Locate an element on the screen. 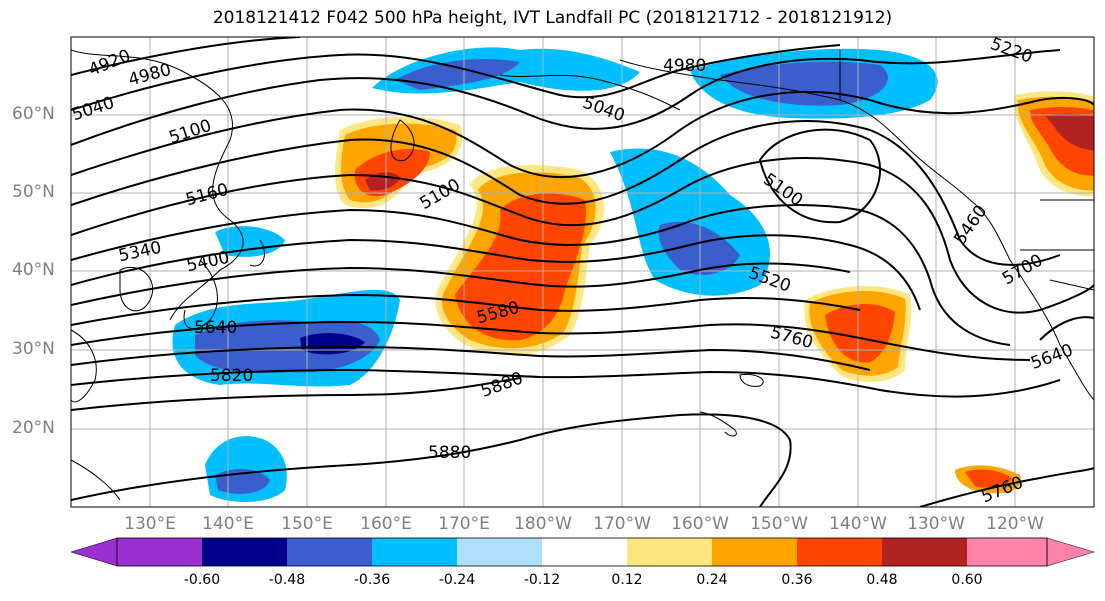 The height and width of the screenshot is (601, 1105). colorbar-extend-low is located at coordinates (94, 552).